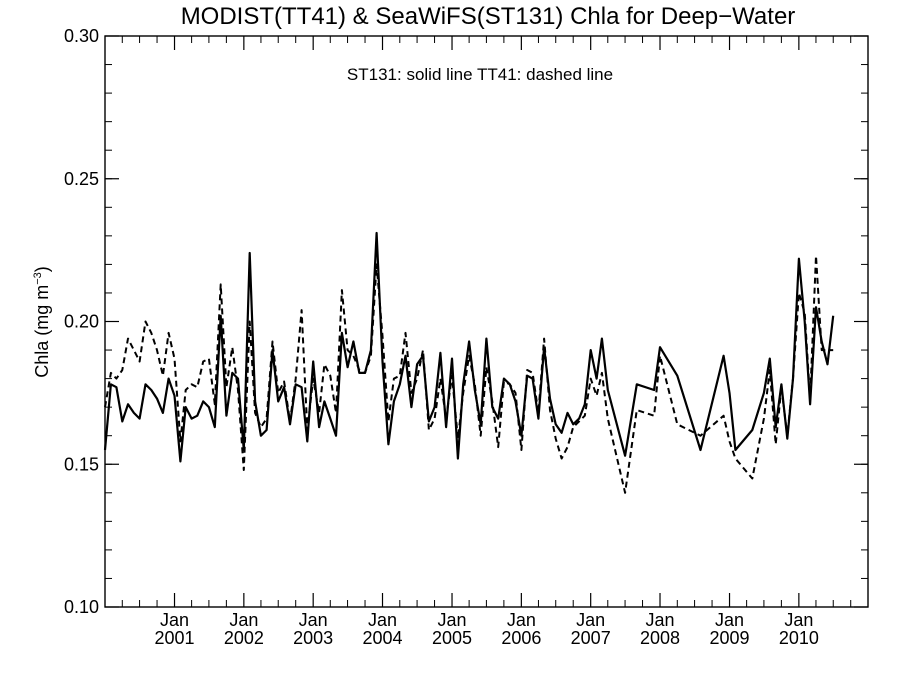 This screenshot has width=900, height=675. I want to click on y-tick-label-1: 0.15, so click(81, 464).